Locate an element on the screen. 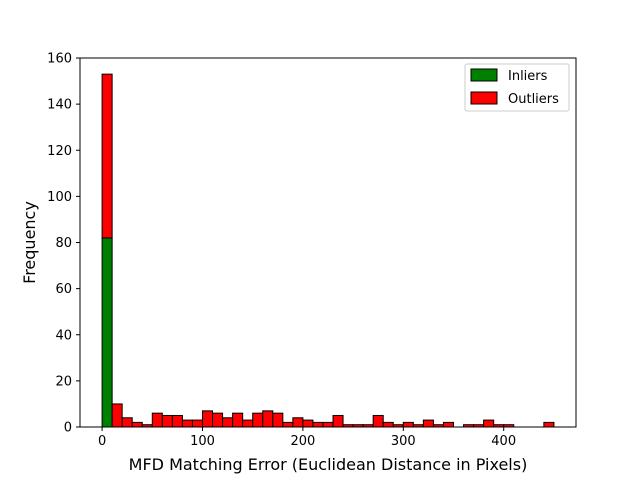  x-axis-ticks: 0 100 200 300 400 is located at coordinates (307, 438).